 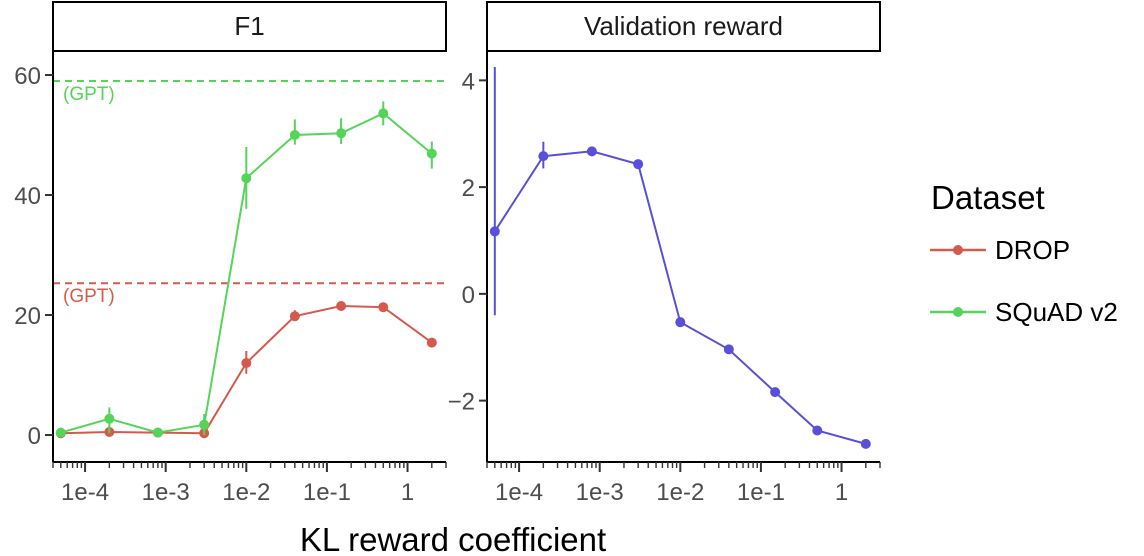 I want to click on f1-y-tick-label: 0, so click(x=34, y=436).